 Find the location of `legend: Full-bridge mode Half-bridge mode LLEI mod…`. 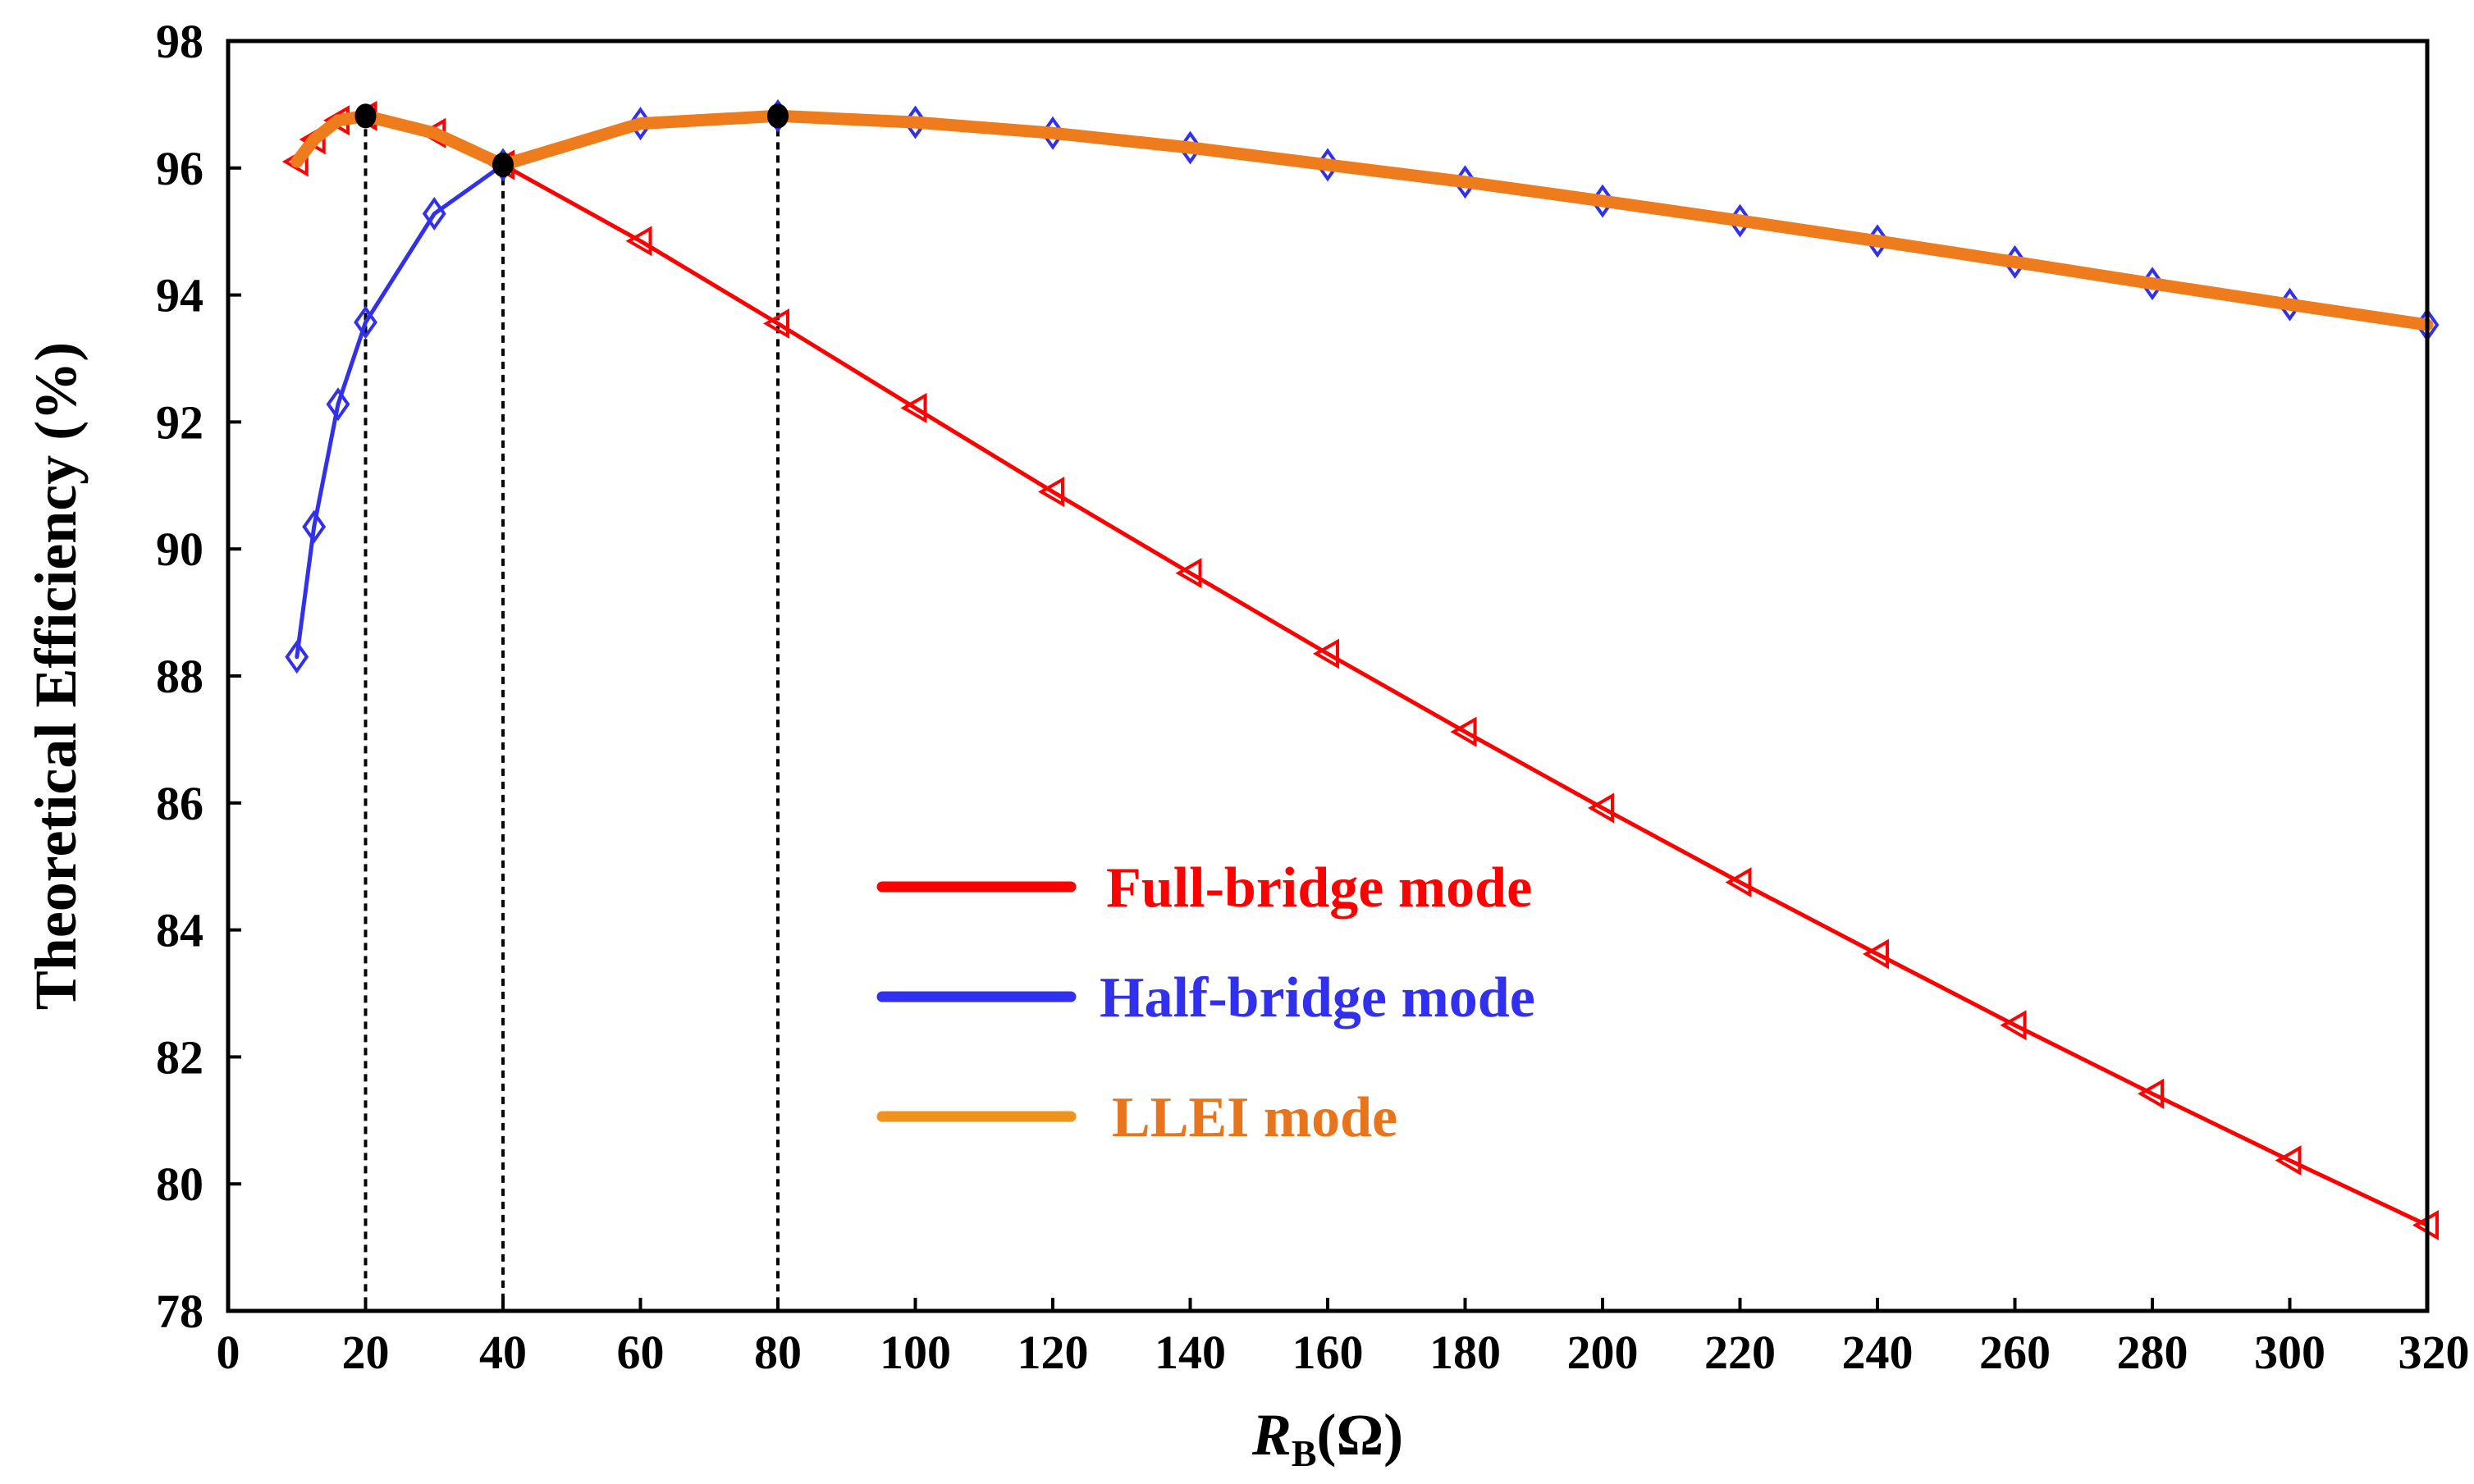

legend: Full-bridge mode Half-bridge mode LLEI mod… is located at coordinates (1205, 1002).